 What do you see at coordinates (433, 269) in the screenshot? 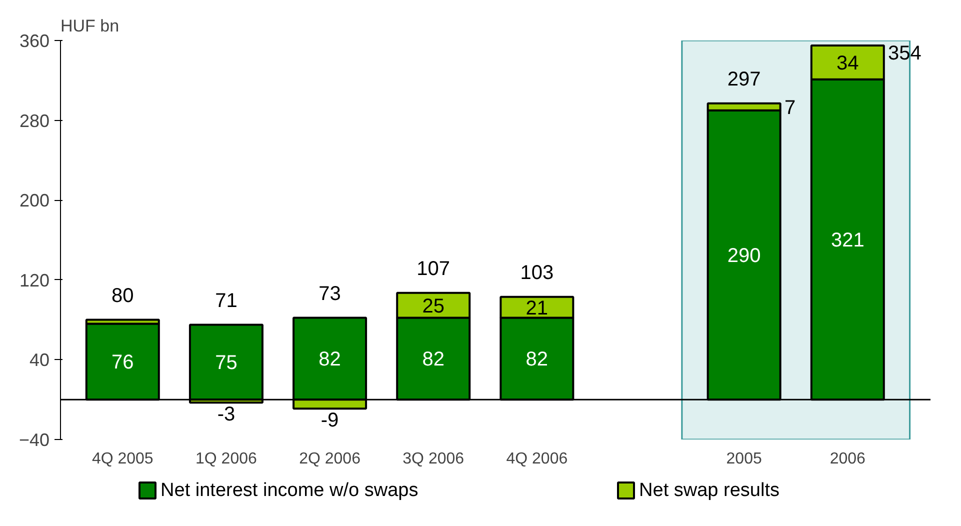
I see `total-label: 107` at bounding box center [433, 269].